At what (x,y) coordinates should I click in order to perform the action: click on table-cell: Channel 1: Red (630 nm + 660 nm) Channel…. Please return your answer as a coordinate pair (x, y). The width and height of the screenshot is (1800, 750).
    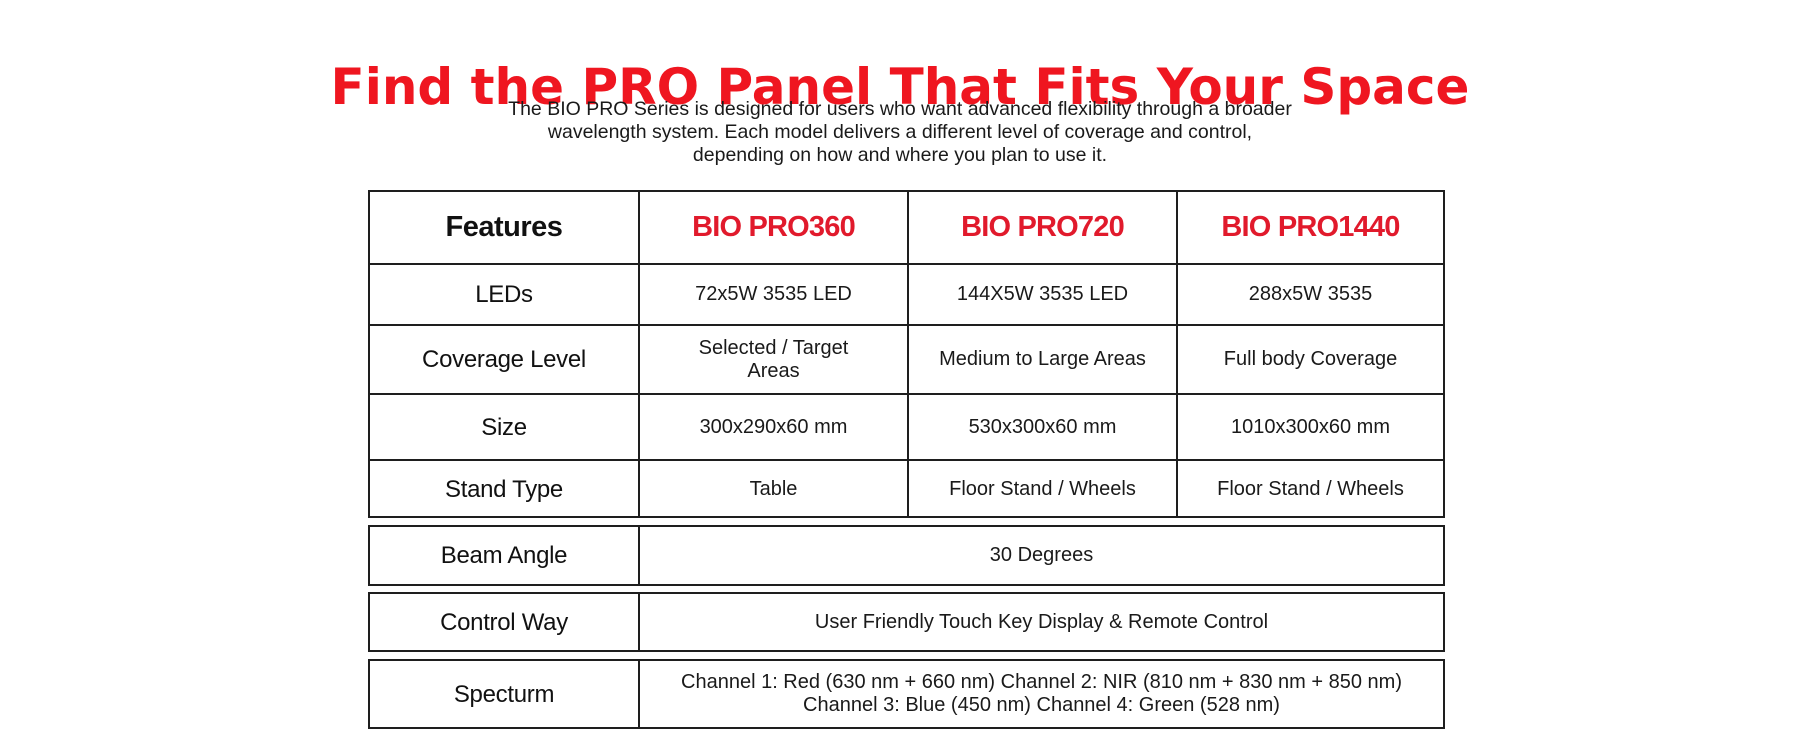
    Looking at the image, I should click on (1040, 694).